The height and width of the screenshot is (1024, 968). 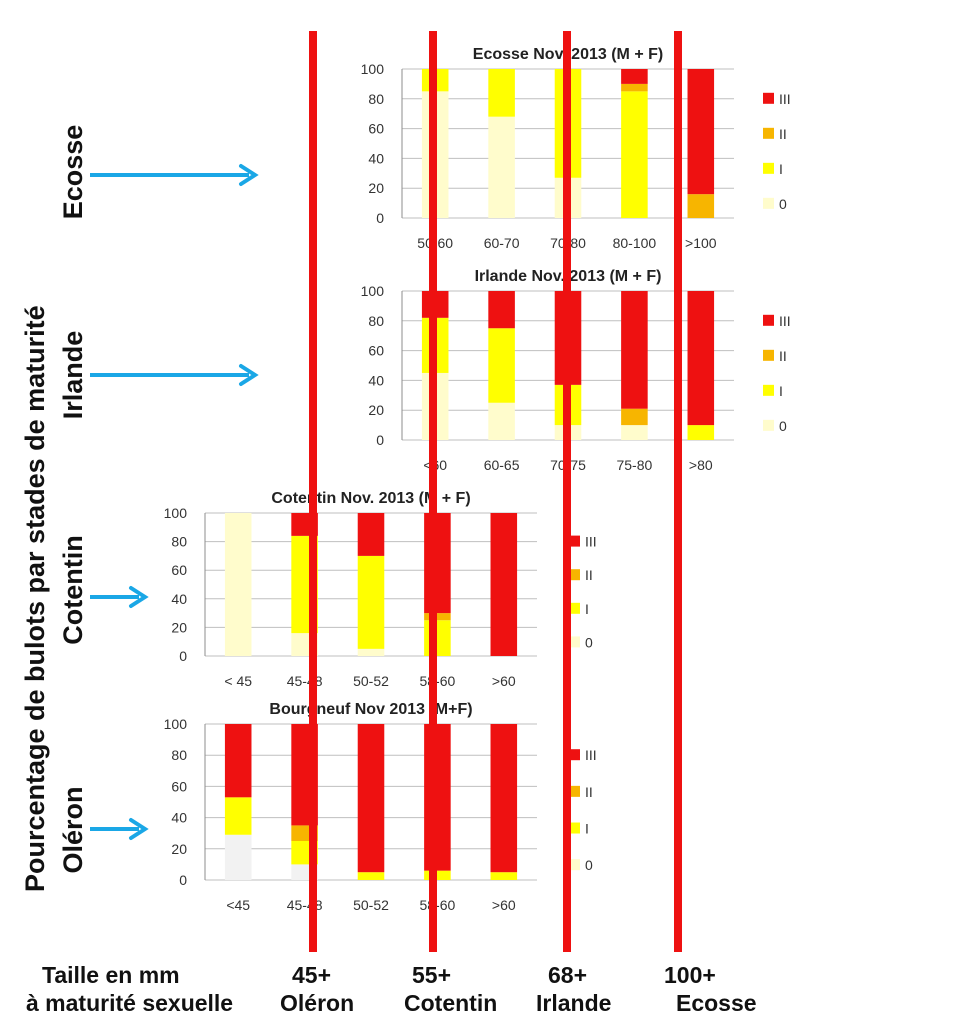 I want to click on marker-place-cotentin: Cotentin, so click(x=451, y=1003).